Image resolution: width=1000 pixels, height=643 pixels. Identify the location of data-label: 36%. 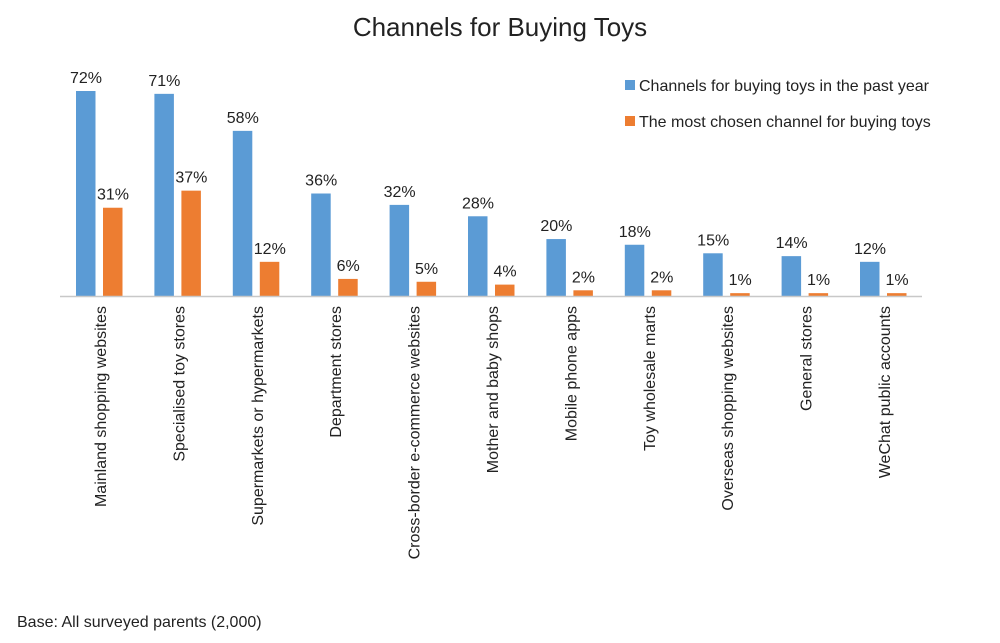
(321, 181).